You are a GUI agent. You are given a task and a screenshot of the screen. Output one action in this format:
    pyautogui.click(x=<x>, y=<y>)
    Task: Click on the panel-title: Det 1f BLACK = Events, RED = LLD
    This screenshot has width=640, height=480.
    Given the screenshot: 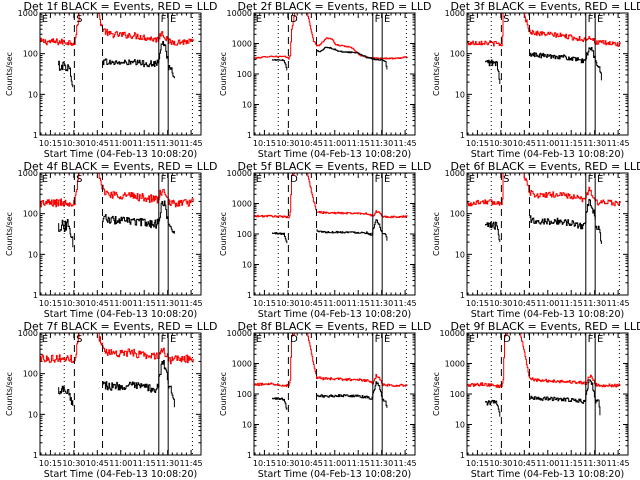 What is the action you would take?
    pyautogui.click(x=120, y=6)
    